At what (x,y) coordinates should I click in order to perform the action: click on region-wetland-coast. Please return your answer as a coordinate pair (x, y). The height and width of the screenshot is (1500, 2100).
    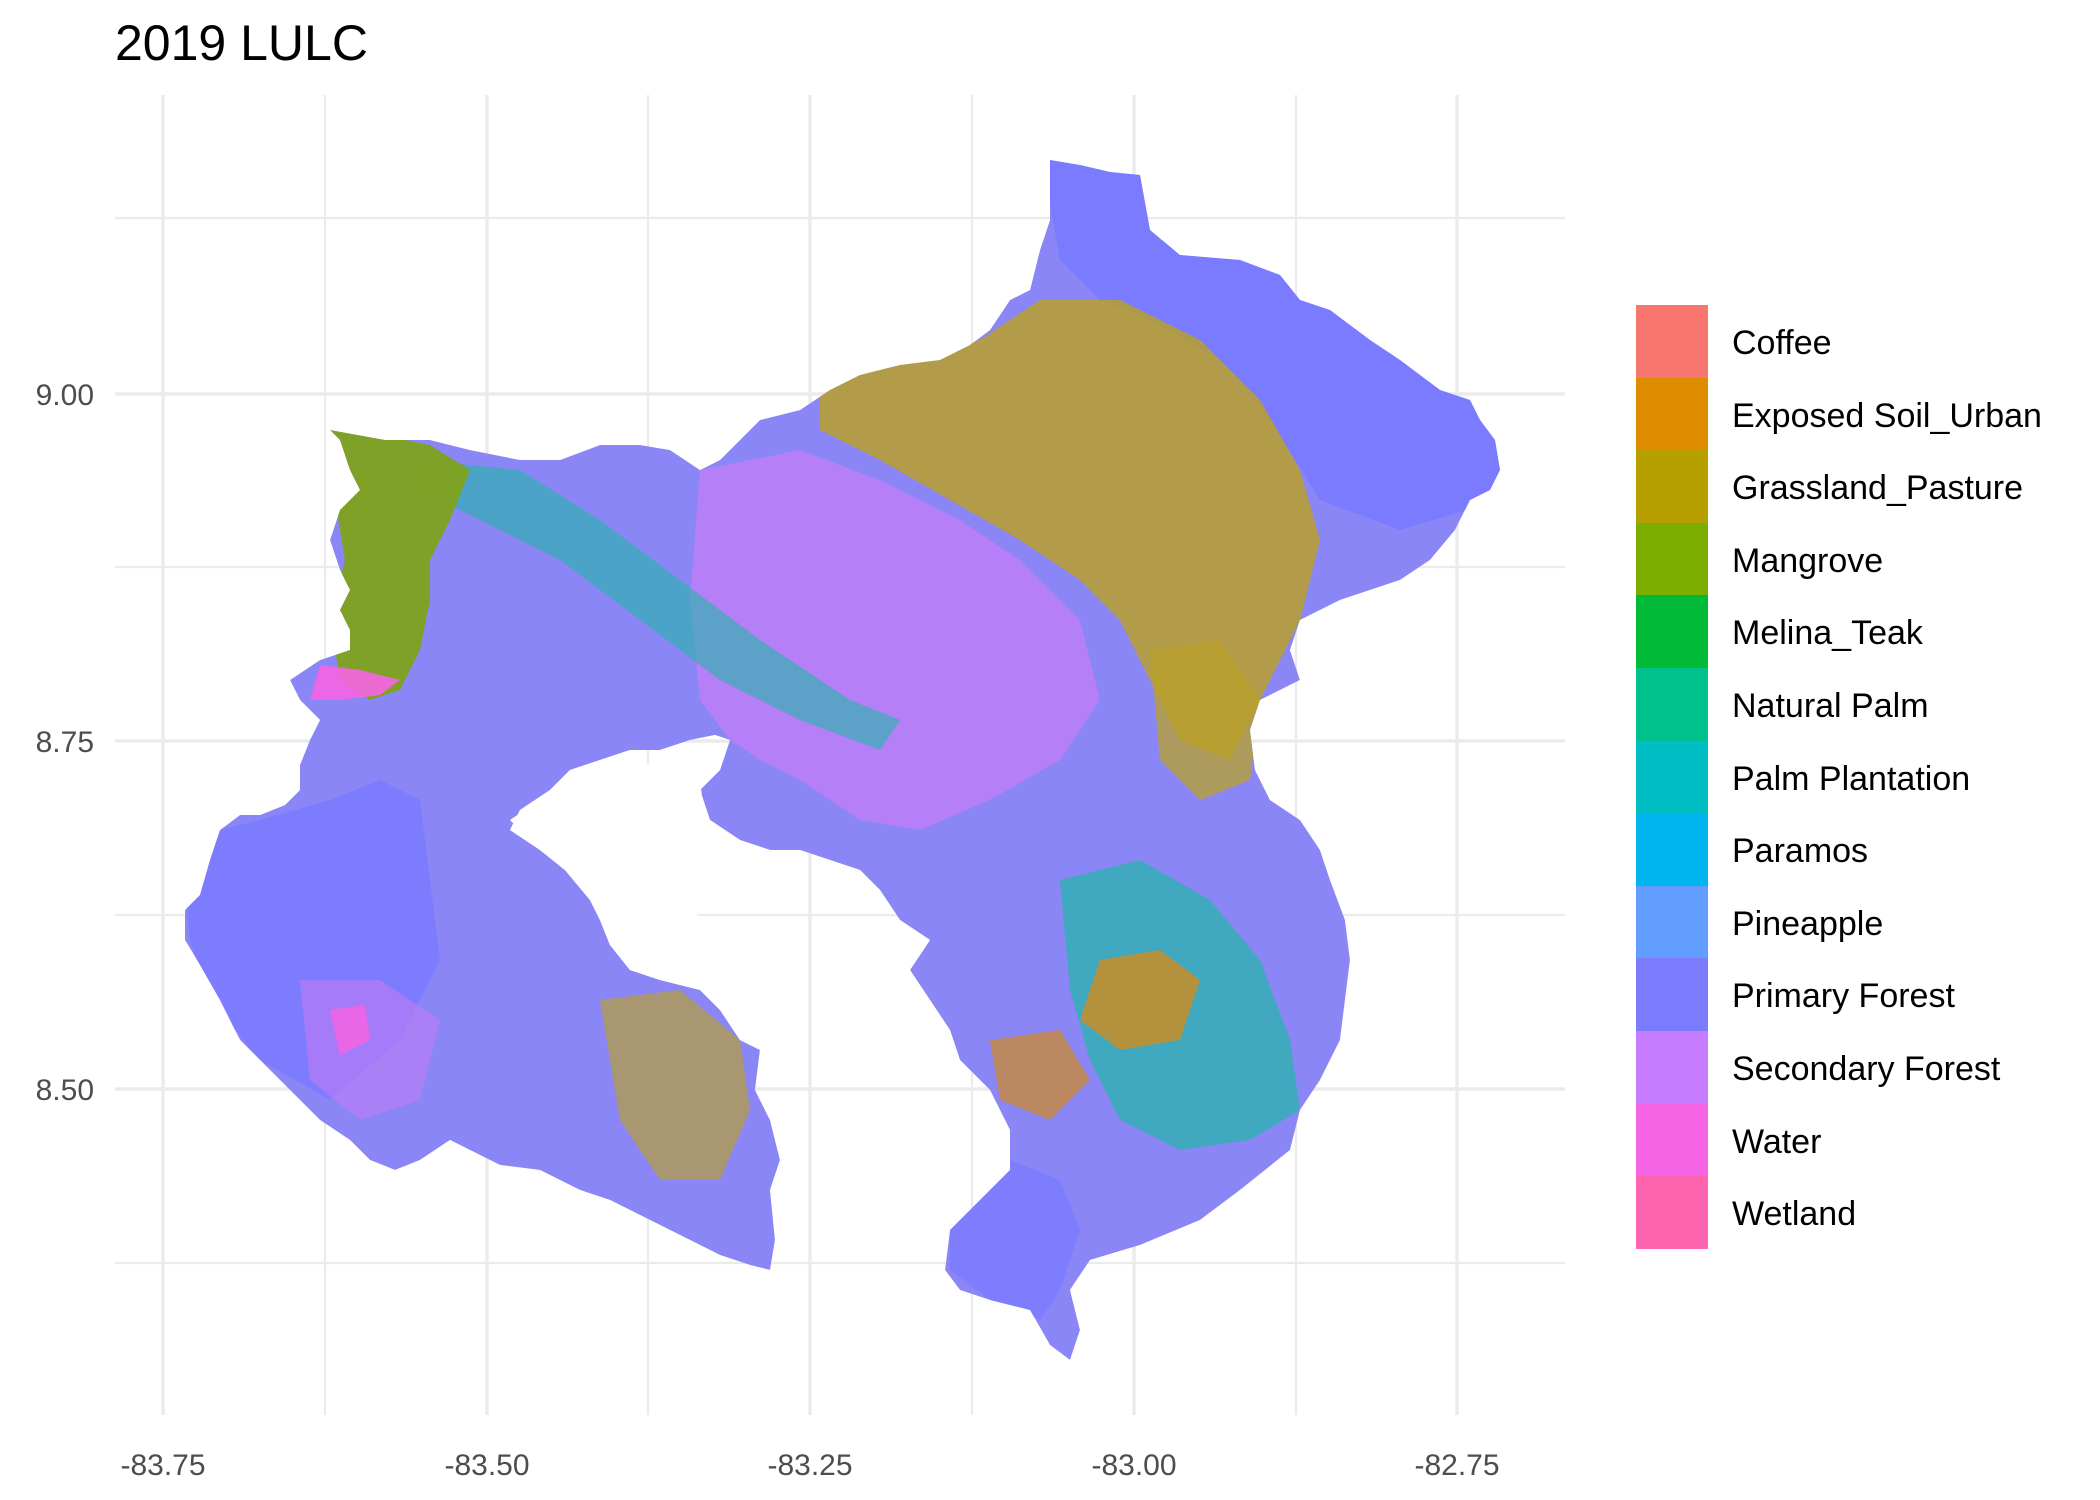
    Looking at the image, I should click on (355, 682).